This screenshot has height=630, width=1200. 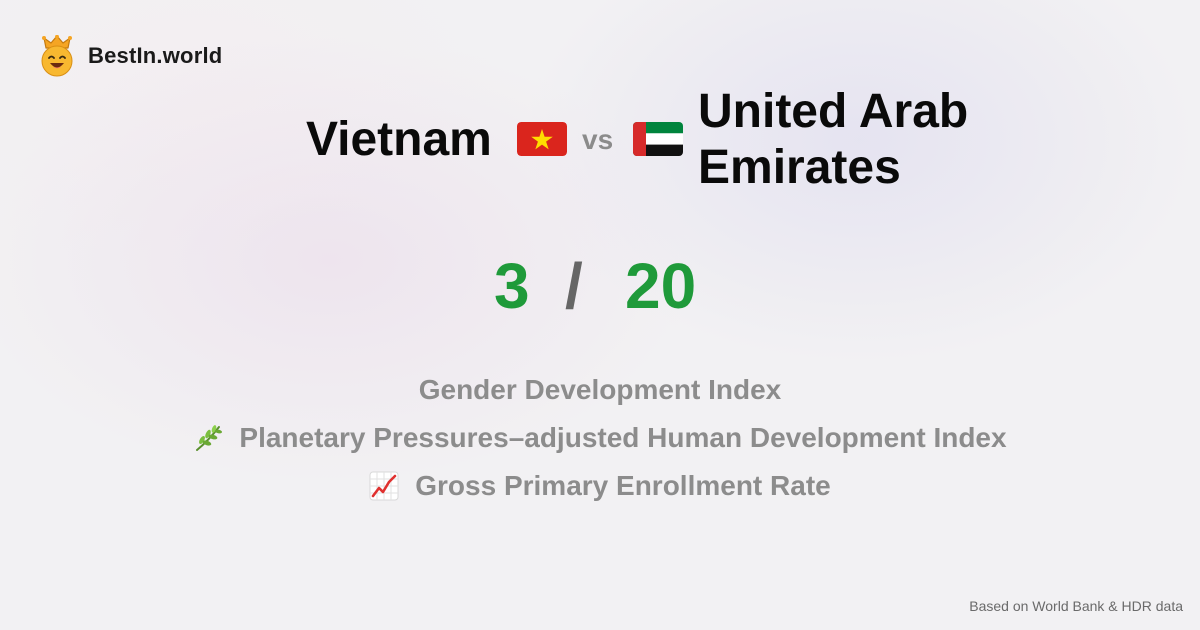 I want to click on brand: BestIn.world, so click(x=130, y=56).